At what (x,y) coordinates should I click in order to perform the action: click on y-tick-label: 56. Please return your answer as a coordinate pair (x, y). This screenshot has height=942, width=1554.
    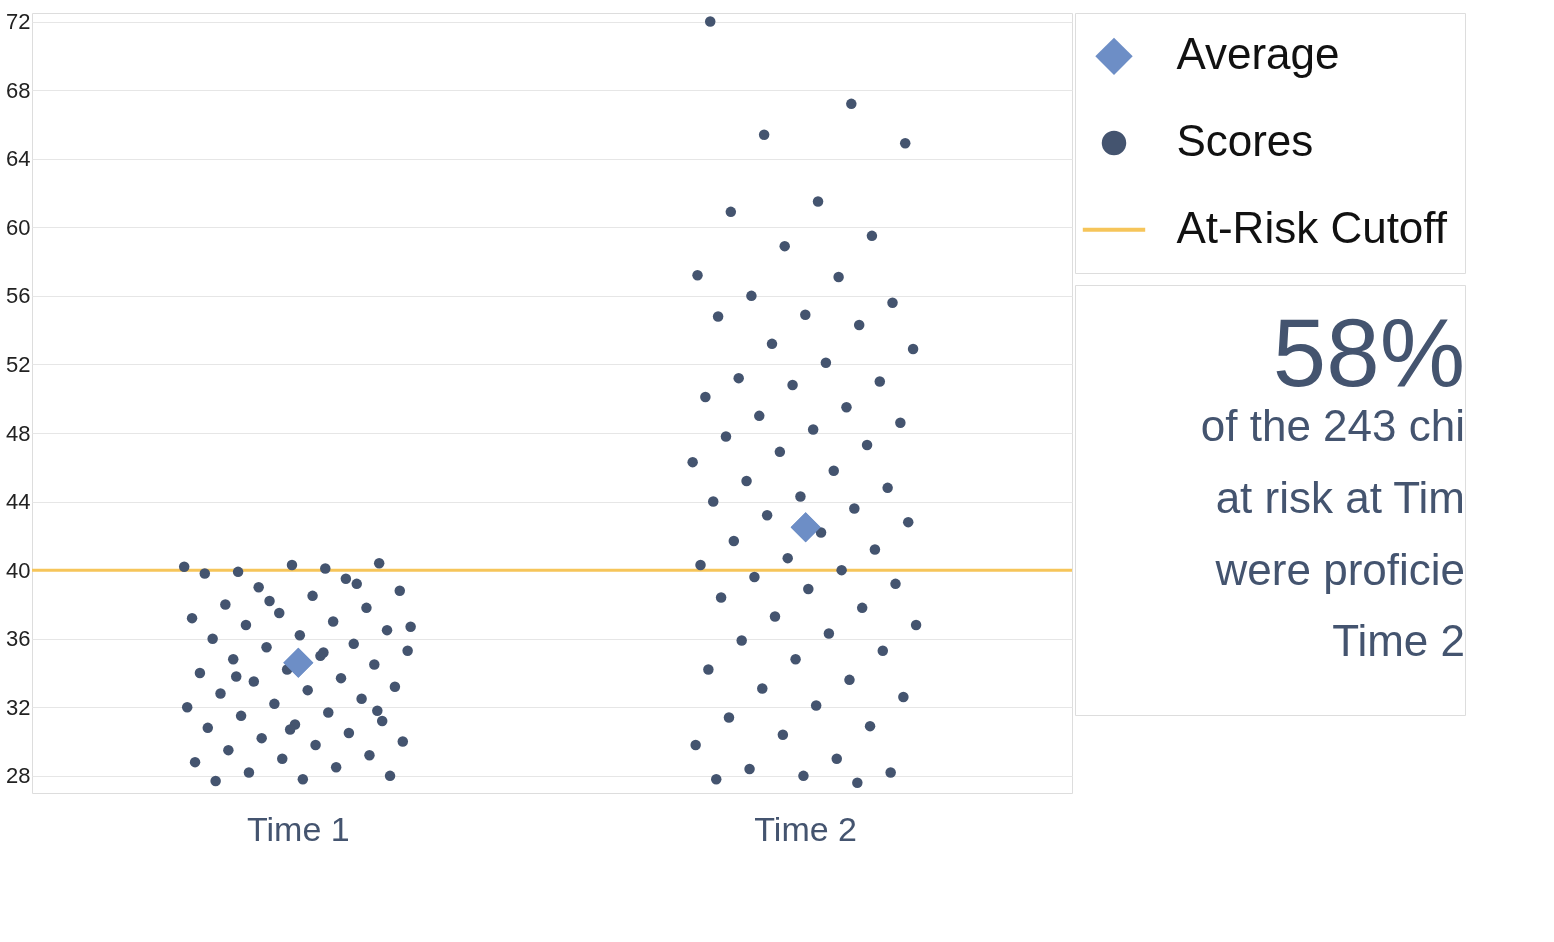
    Looking at the image, I should click on (18, 296).